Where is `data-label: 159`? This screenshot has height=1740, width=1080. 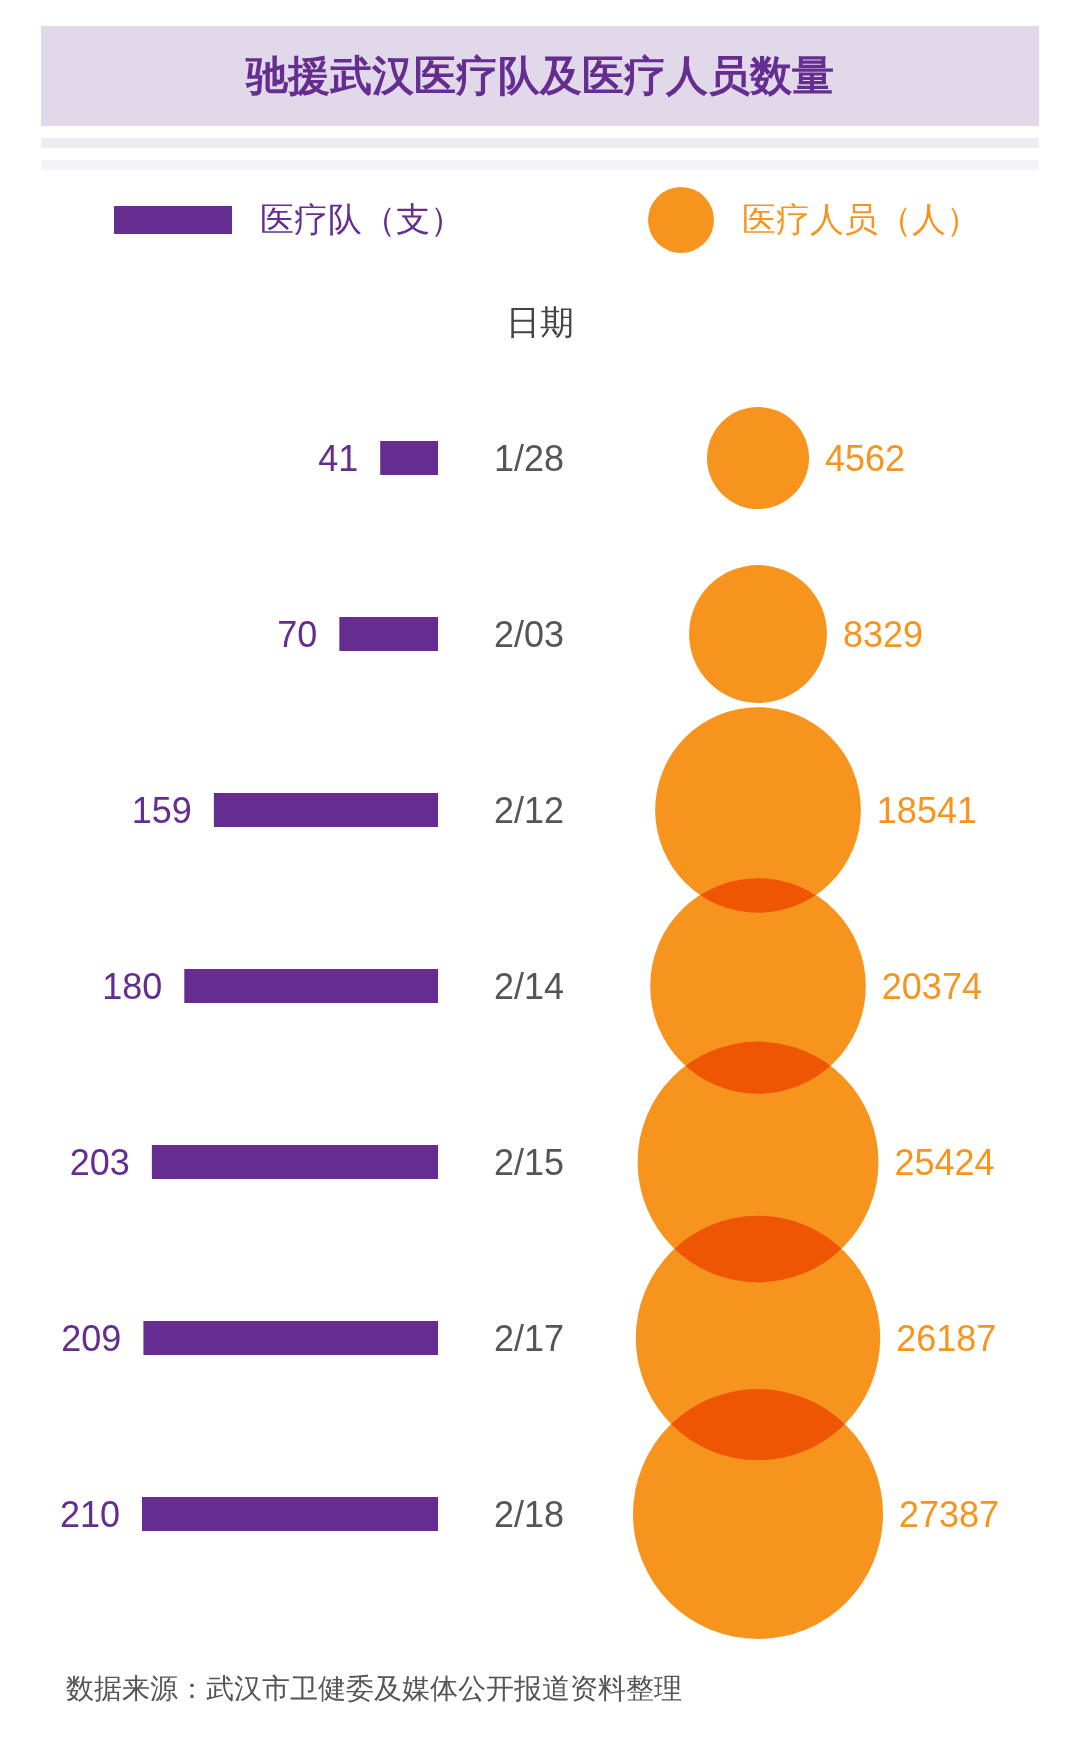 data-label: 159 is located at coordinates (161, 810).